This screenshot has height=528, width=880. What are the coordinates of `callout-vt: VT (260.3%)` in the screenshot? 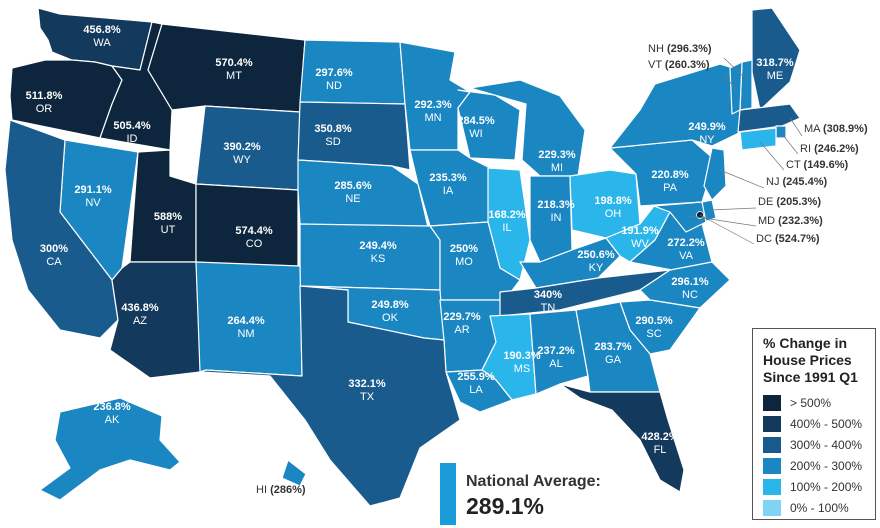 It's located at (679, 65).